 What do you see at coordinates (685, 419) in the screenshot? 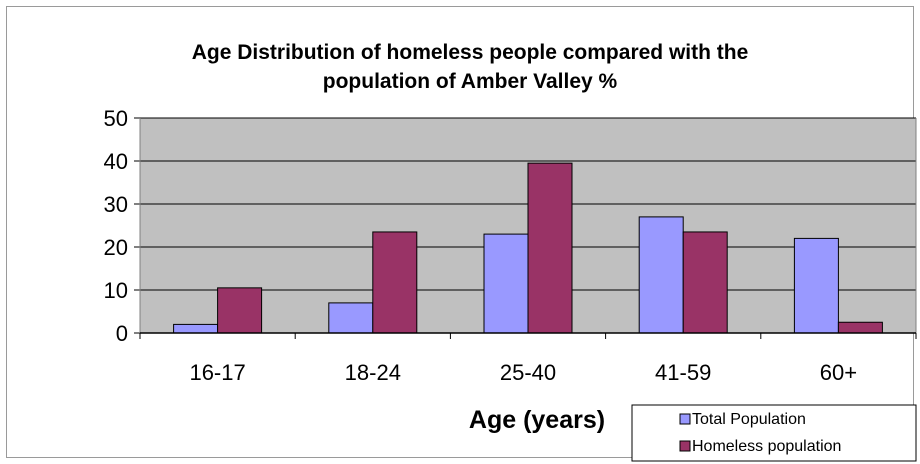
I see `legend-swatch-total-population` at bounding box center [685, 419].